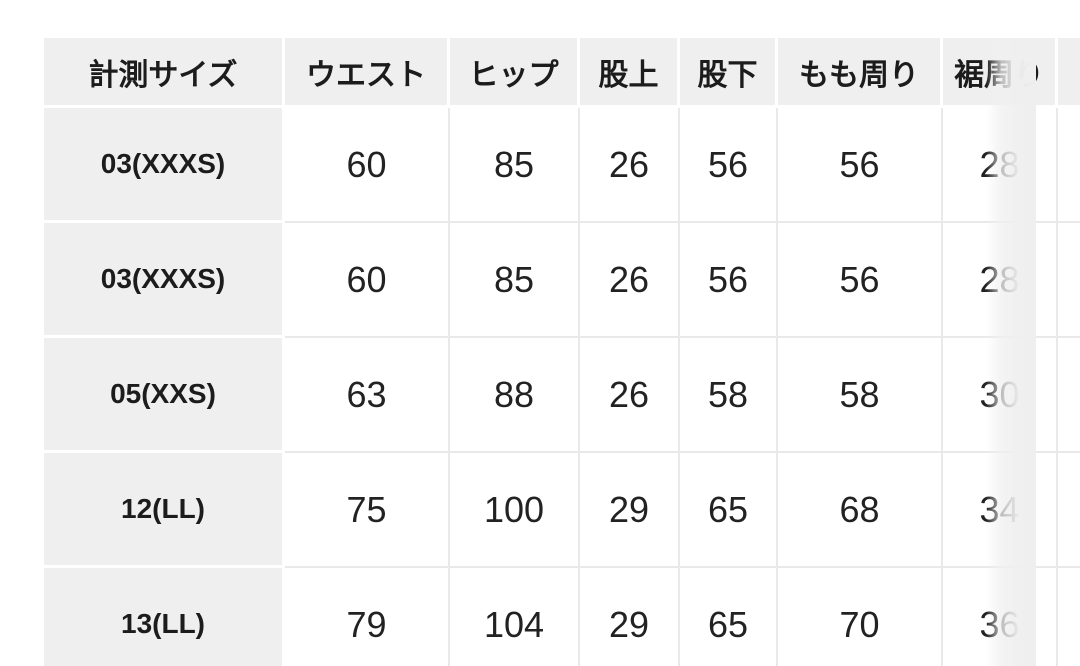 The image size is (1080, 666). Describe the element at coordinates (515, 617) in the screenshot. I see `measurement-cell: 104` at that location.